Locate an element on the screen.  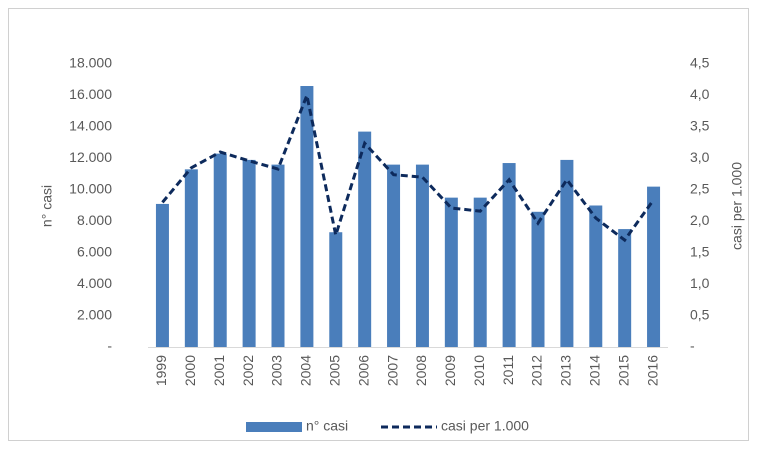
x-tick-label: 2011 is located at coordinates (508, 370).